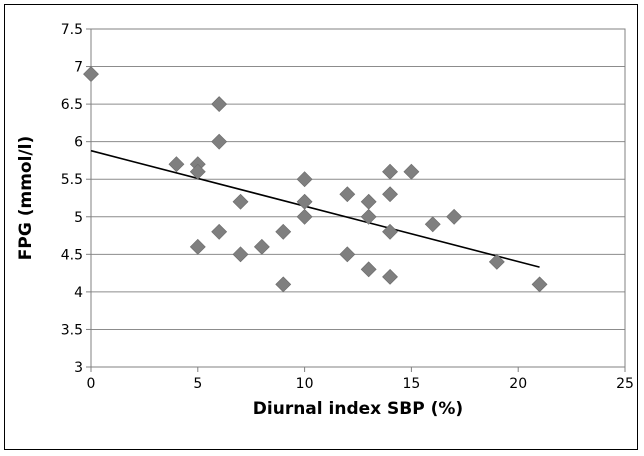 The width and height of the screenshot is (644, 456). What do you see at coordinates (72, 180) in the screenshot?
I see `y-tick-label: 5.5` at bounding box center [72, 180].